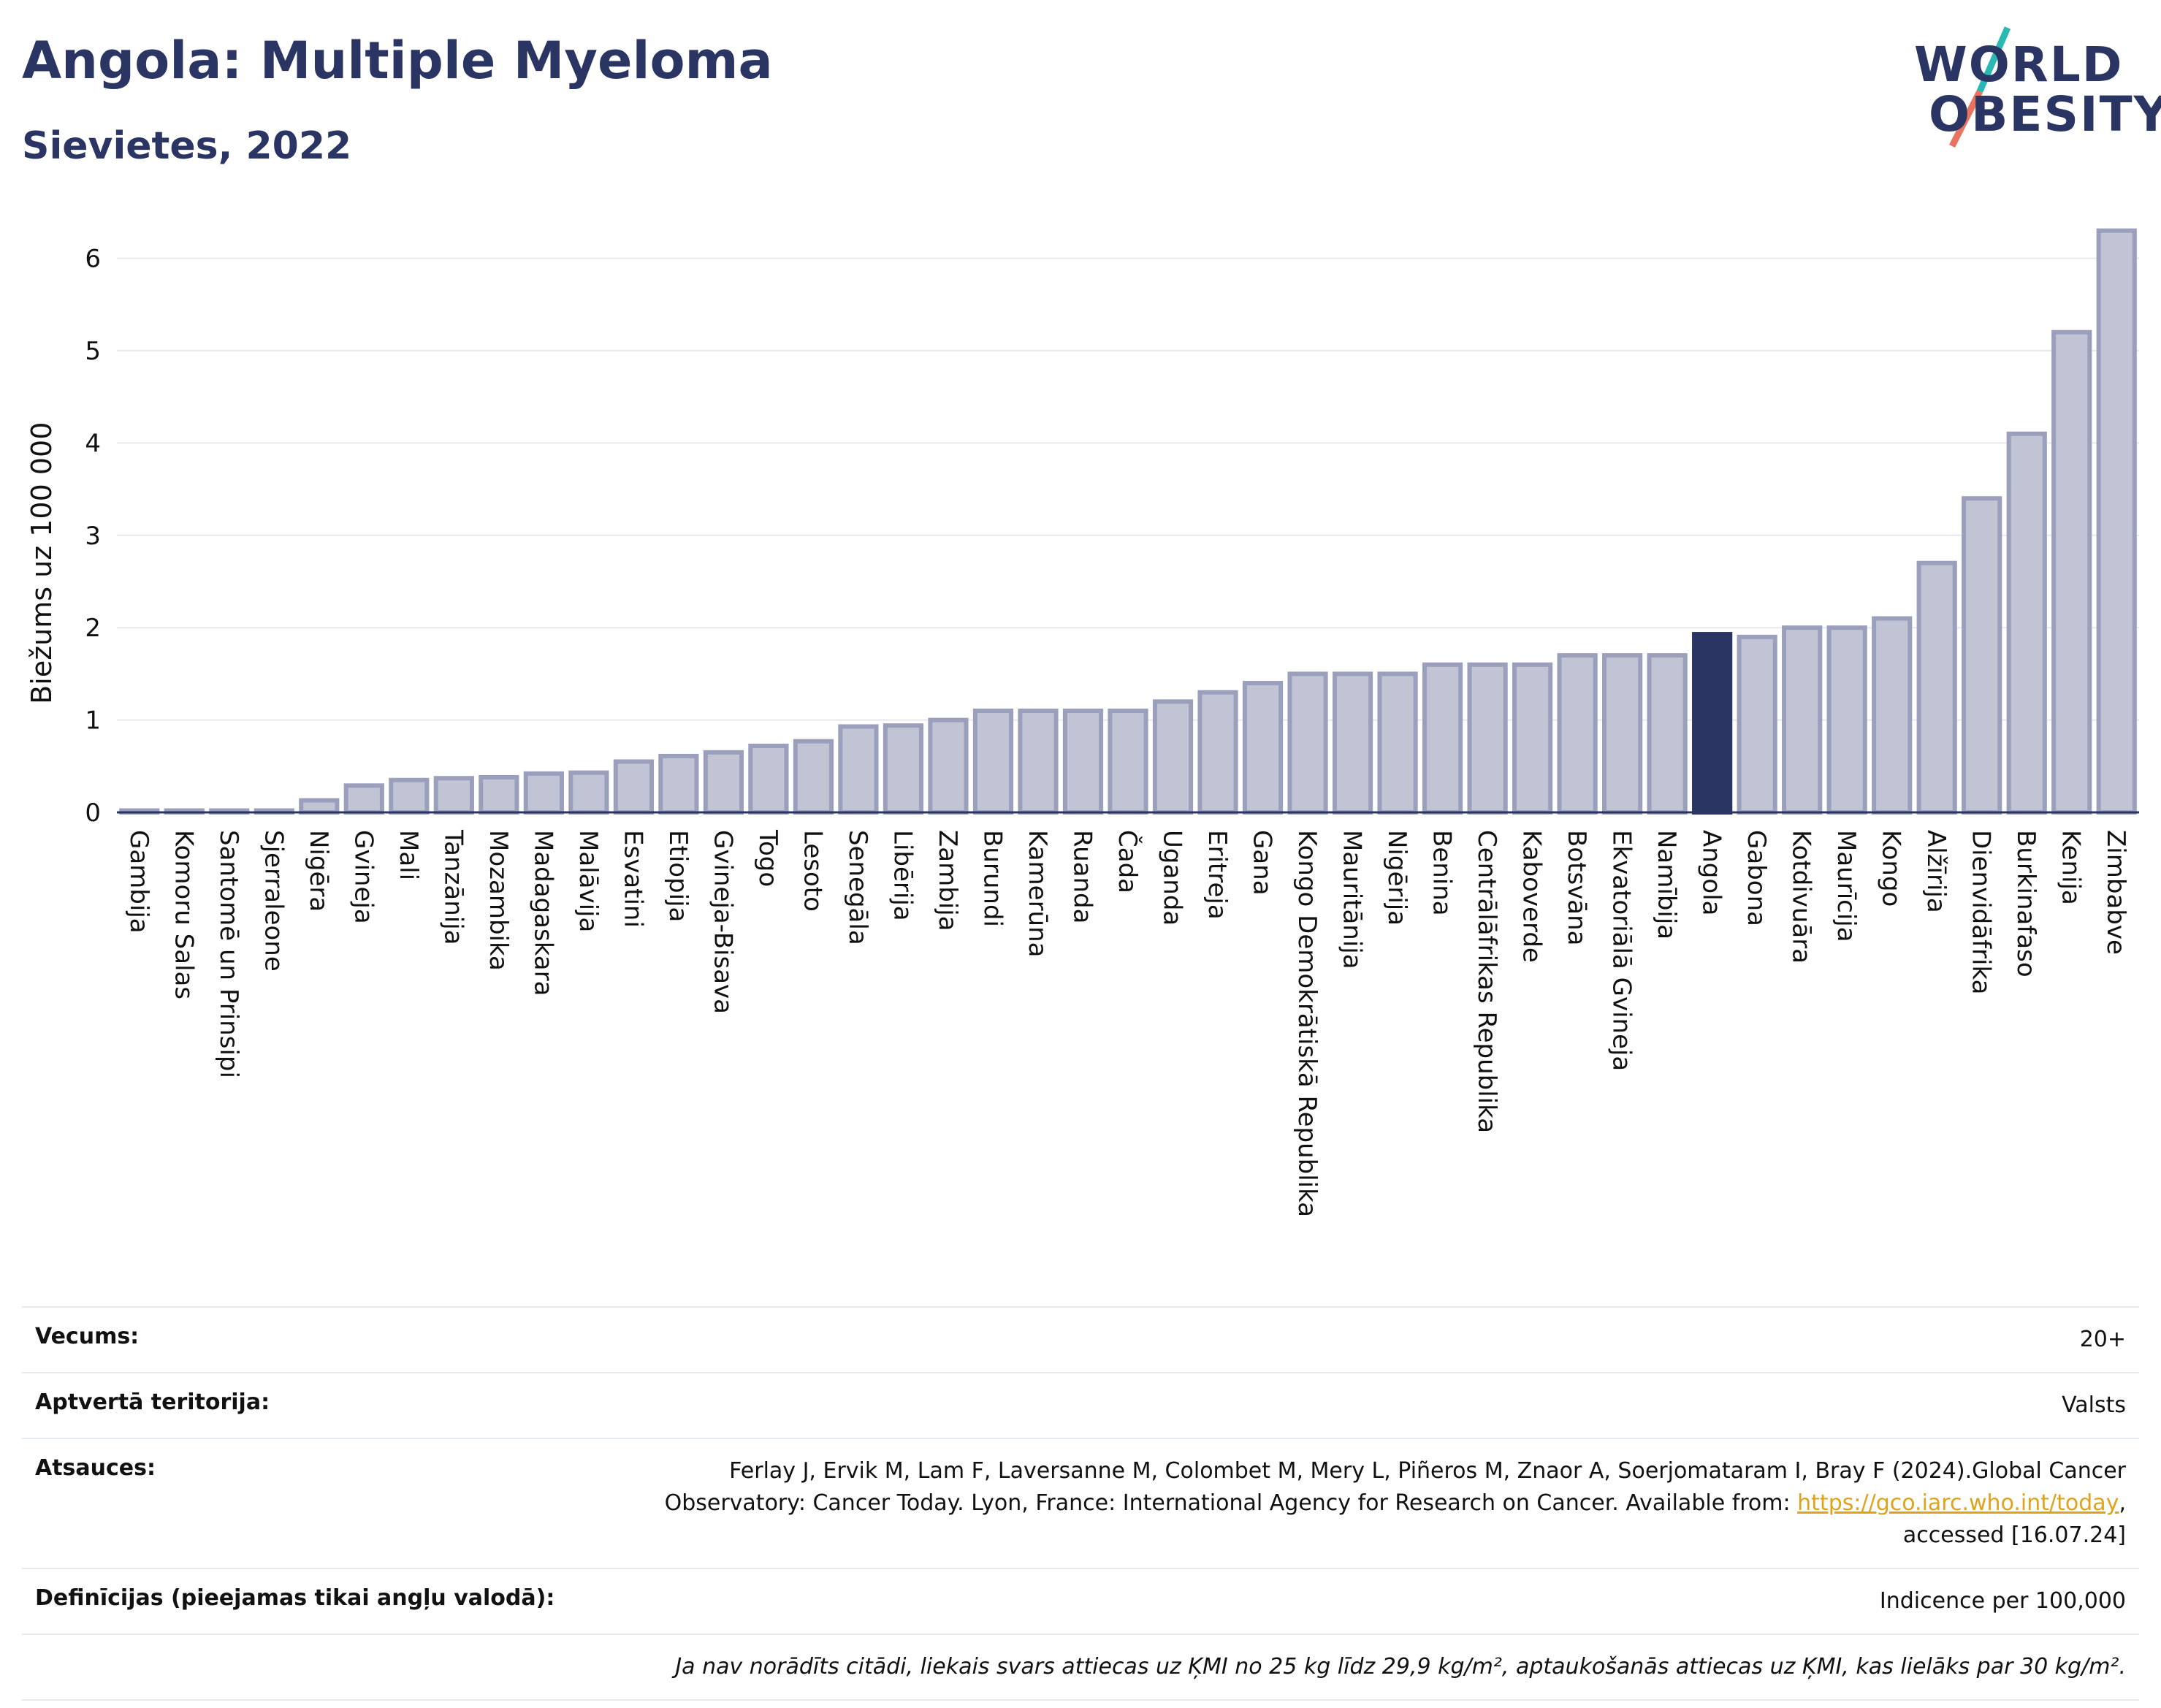  What do you see at coordinates (1667, 884) in the screenshot?
I see `x-tick-label: Namībija` at bounding box center [1667, 884].